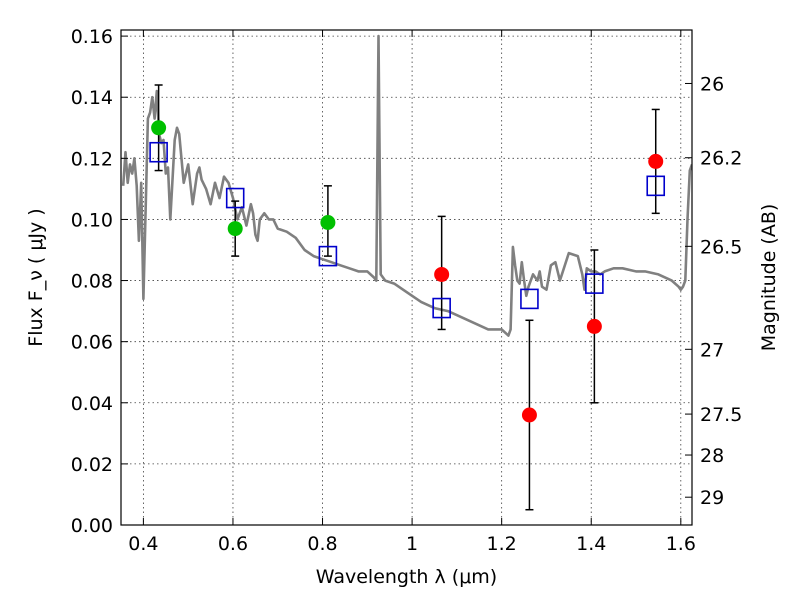  What do you see at coordinates (92, 343) in the screenshot?
I see `y-tick-label: 0.06` at bounding box center [92, 343].